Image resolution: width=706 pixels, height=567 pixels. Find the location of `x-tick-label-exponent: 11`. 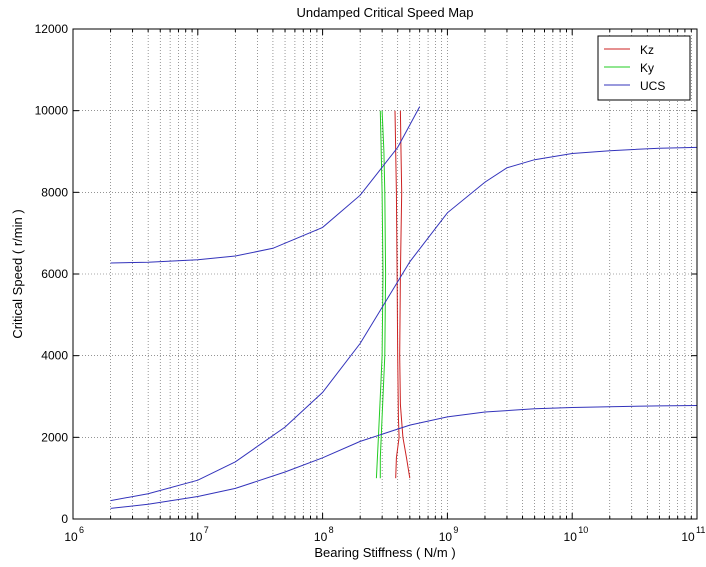

x-tick-label-exponent: 11 is located at coordinates (700, 530).